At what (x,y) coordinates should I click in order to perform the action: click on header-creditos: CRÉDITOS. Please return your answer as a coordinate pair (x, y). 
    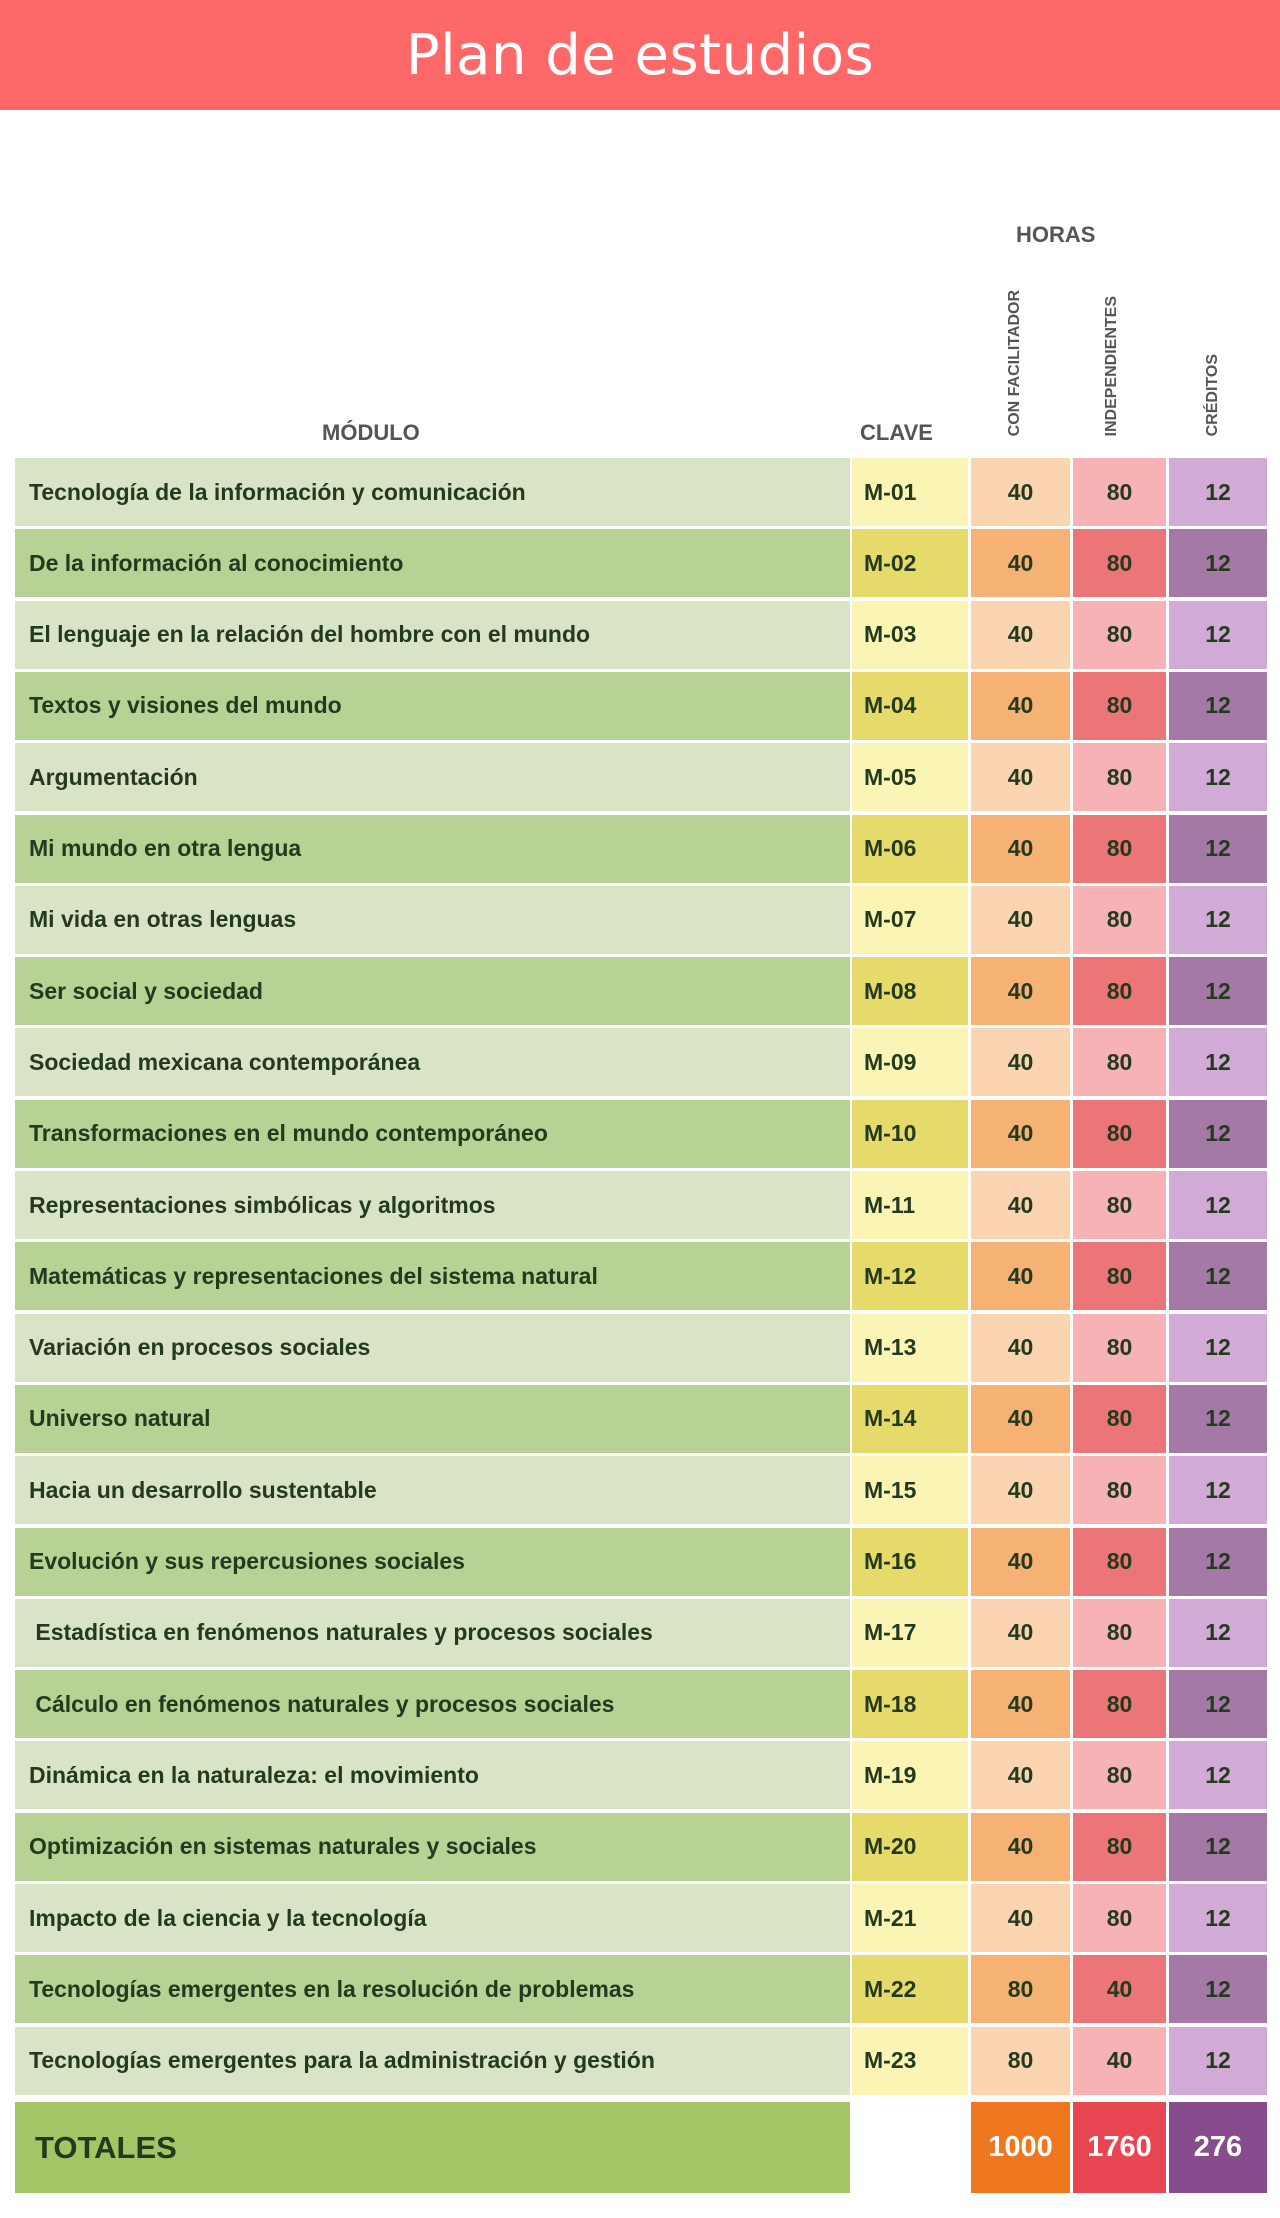
    Looking at the image, I should click on (1212, 394).